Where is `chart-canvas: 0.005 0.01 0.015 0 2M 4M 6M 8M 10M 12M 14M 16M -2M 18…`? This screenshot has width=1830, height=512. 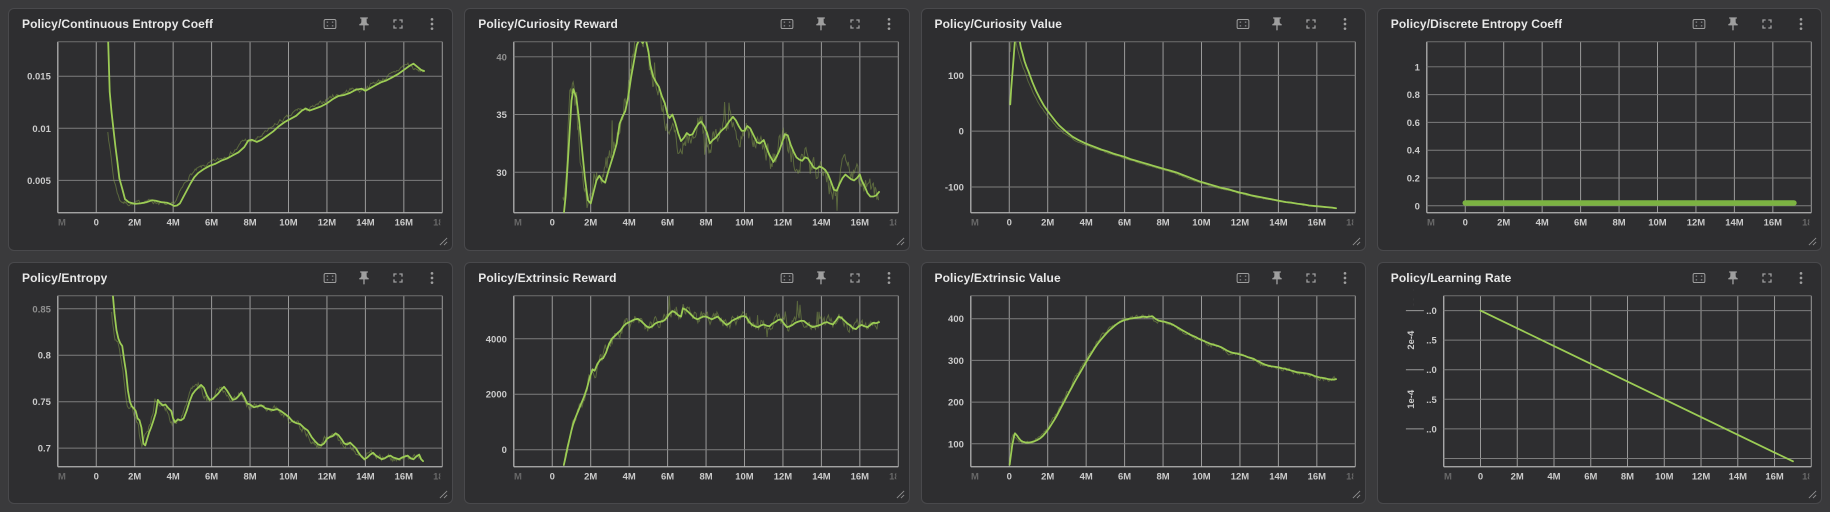 chart-canvas: 0.005 0.01 0.015 0 2M 4M 6M 8M 10M 12M 14M 16M -2M 18… is located at coordinates (230, 129).